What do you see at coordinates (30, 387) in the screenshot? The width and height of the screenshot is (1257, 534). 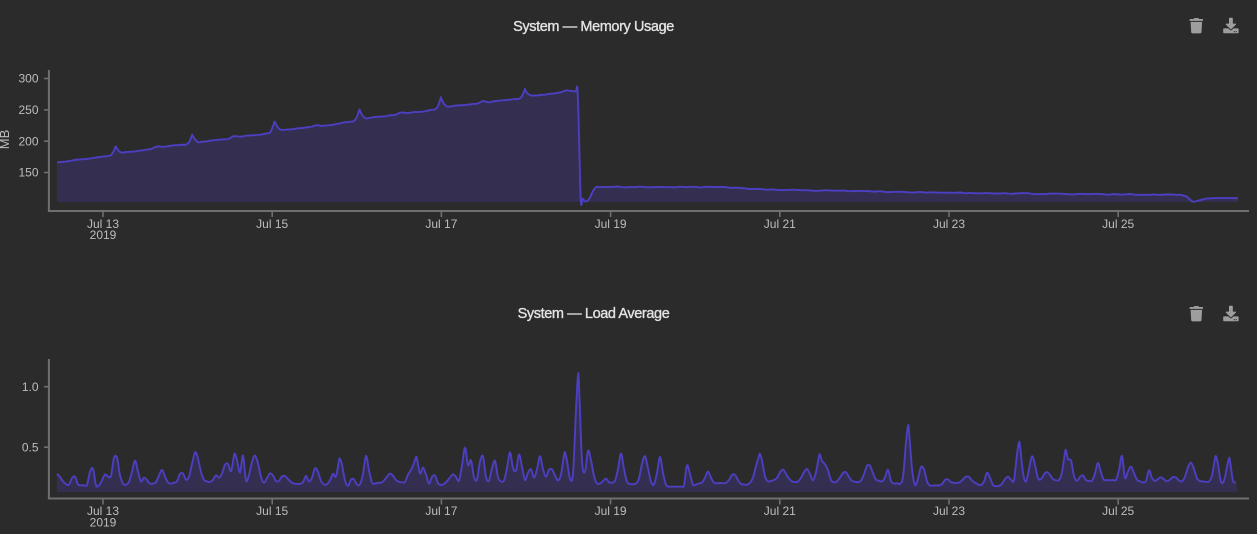 I see `svg-text: 1.0` at bounding box center [30, 387].